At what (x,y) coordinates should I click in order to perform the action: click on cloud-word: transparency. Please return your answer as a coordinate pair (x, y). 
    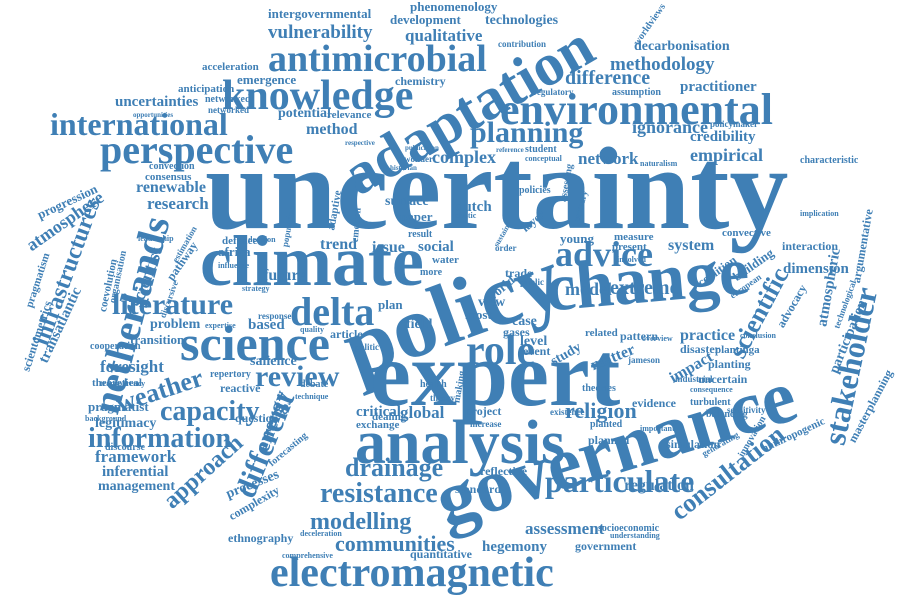
    Looking at the image, I should click on (123, 383).